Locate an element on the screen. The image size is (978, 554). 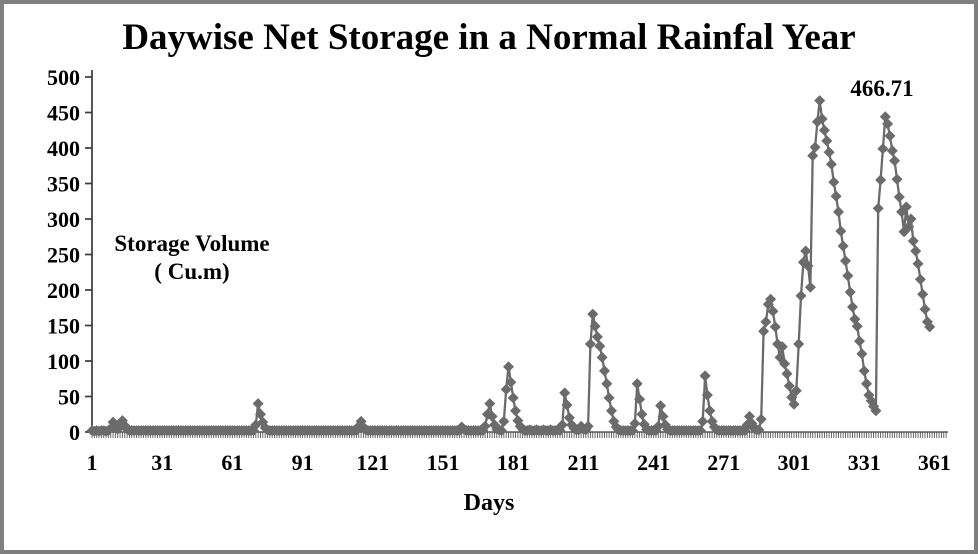
y-tick-label: 50 is located at coordinates (69, 397).